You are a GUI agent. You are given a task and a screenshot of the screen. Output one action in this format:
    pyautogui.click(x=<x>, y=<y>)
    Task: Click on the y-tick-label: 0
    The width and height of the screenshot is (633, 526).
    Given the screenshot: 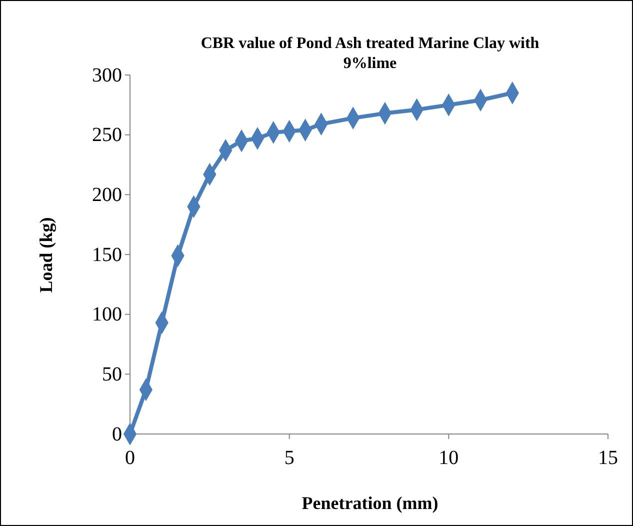 What is the action you would take?
    pyautogui.click(x=117, y=434)
    